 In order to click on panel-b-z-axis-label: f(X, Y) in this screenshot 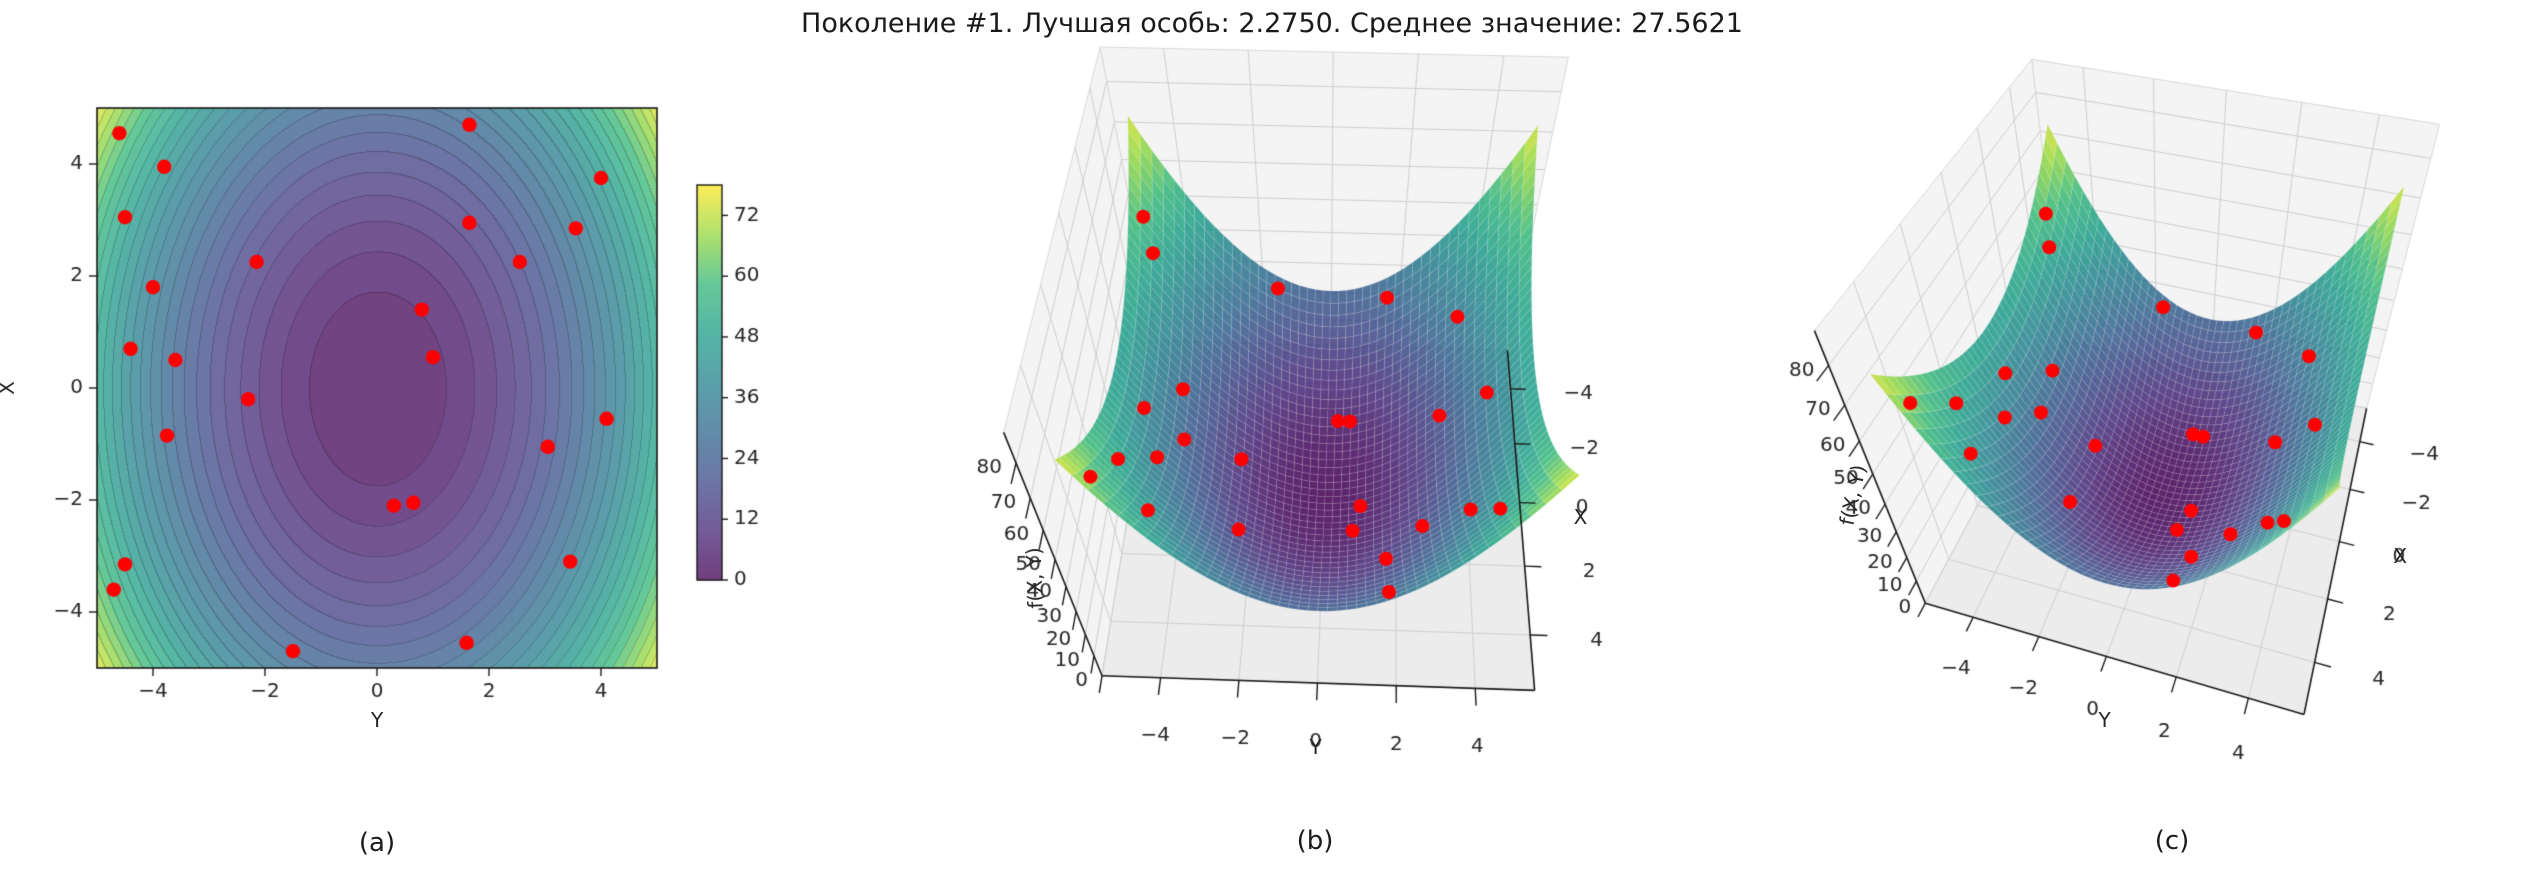, I will do `click(1034, 578)`.